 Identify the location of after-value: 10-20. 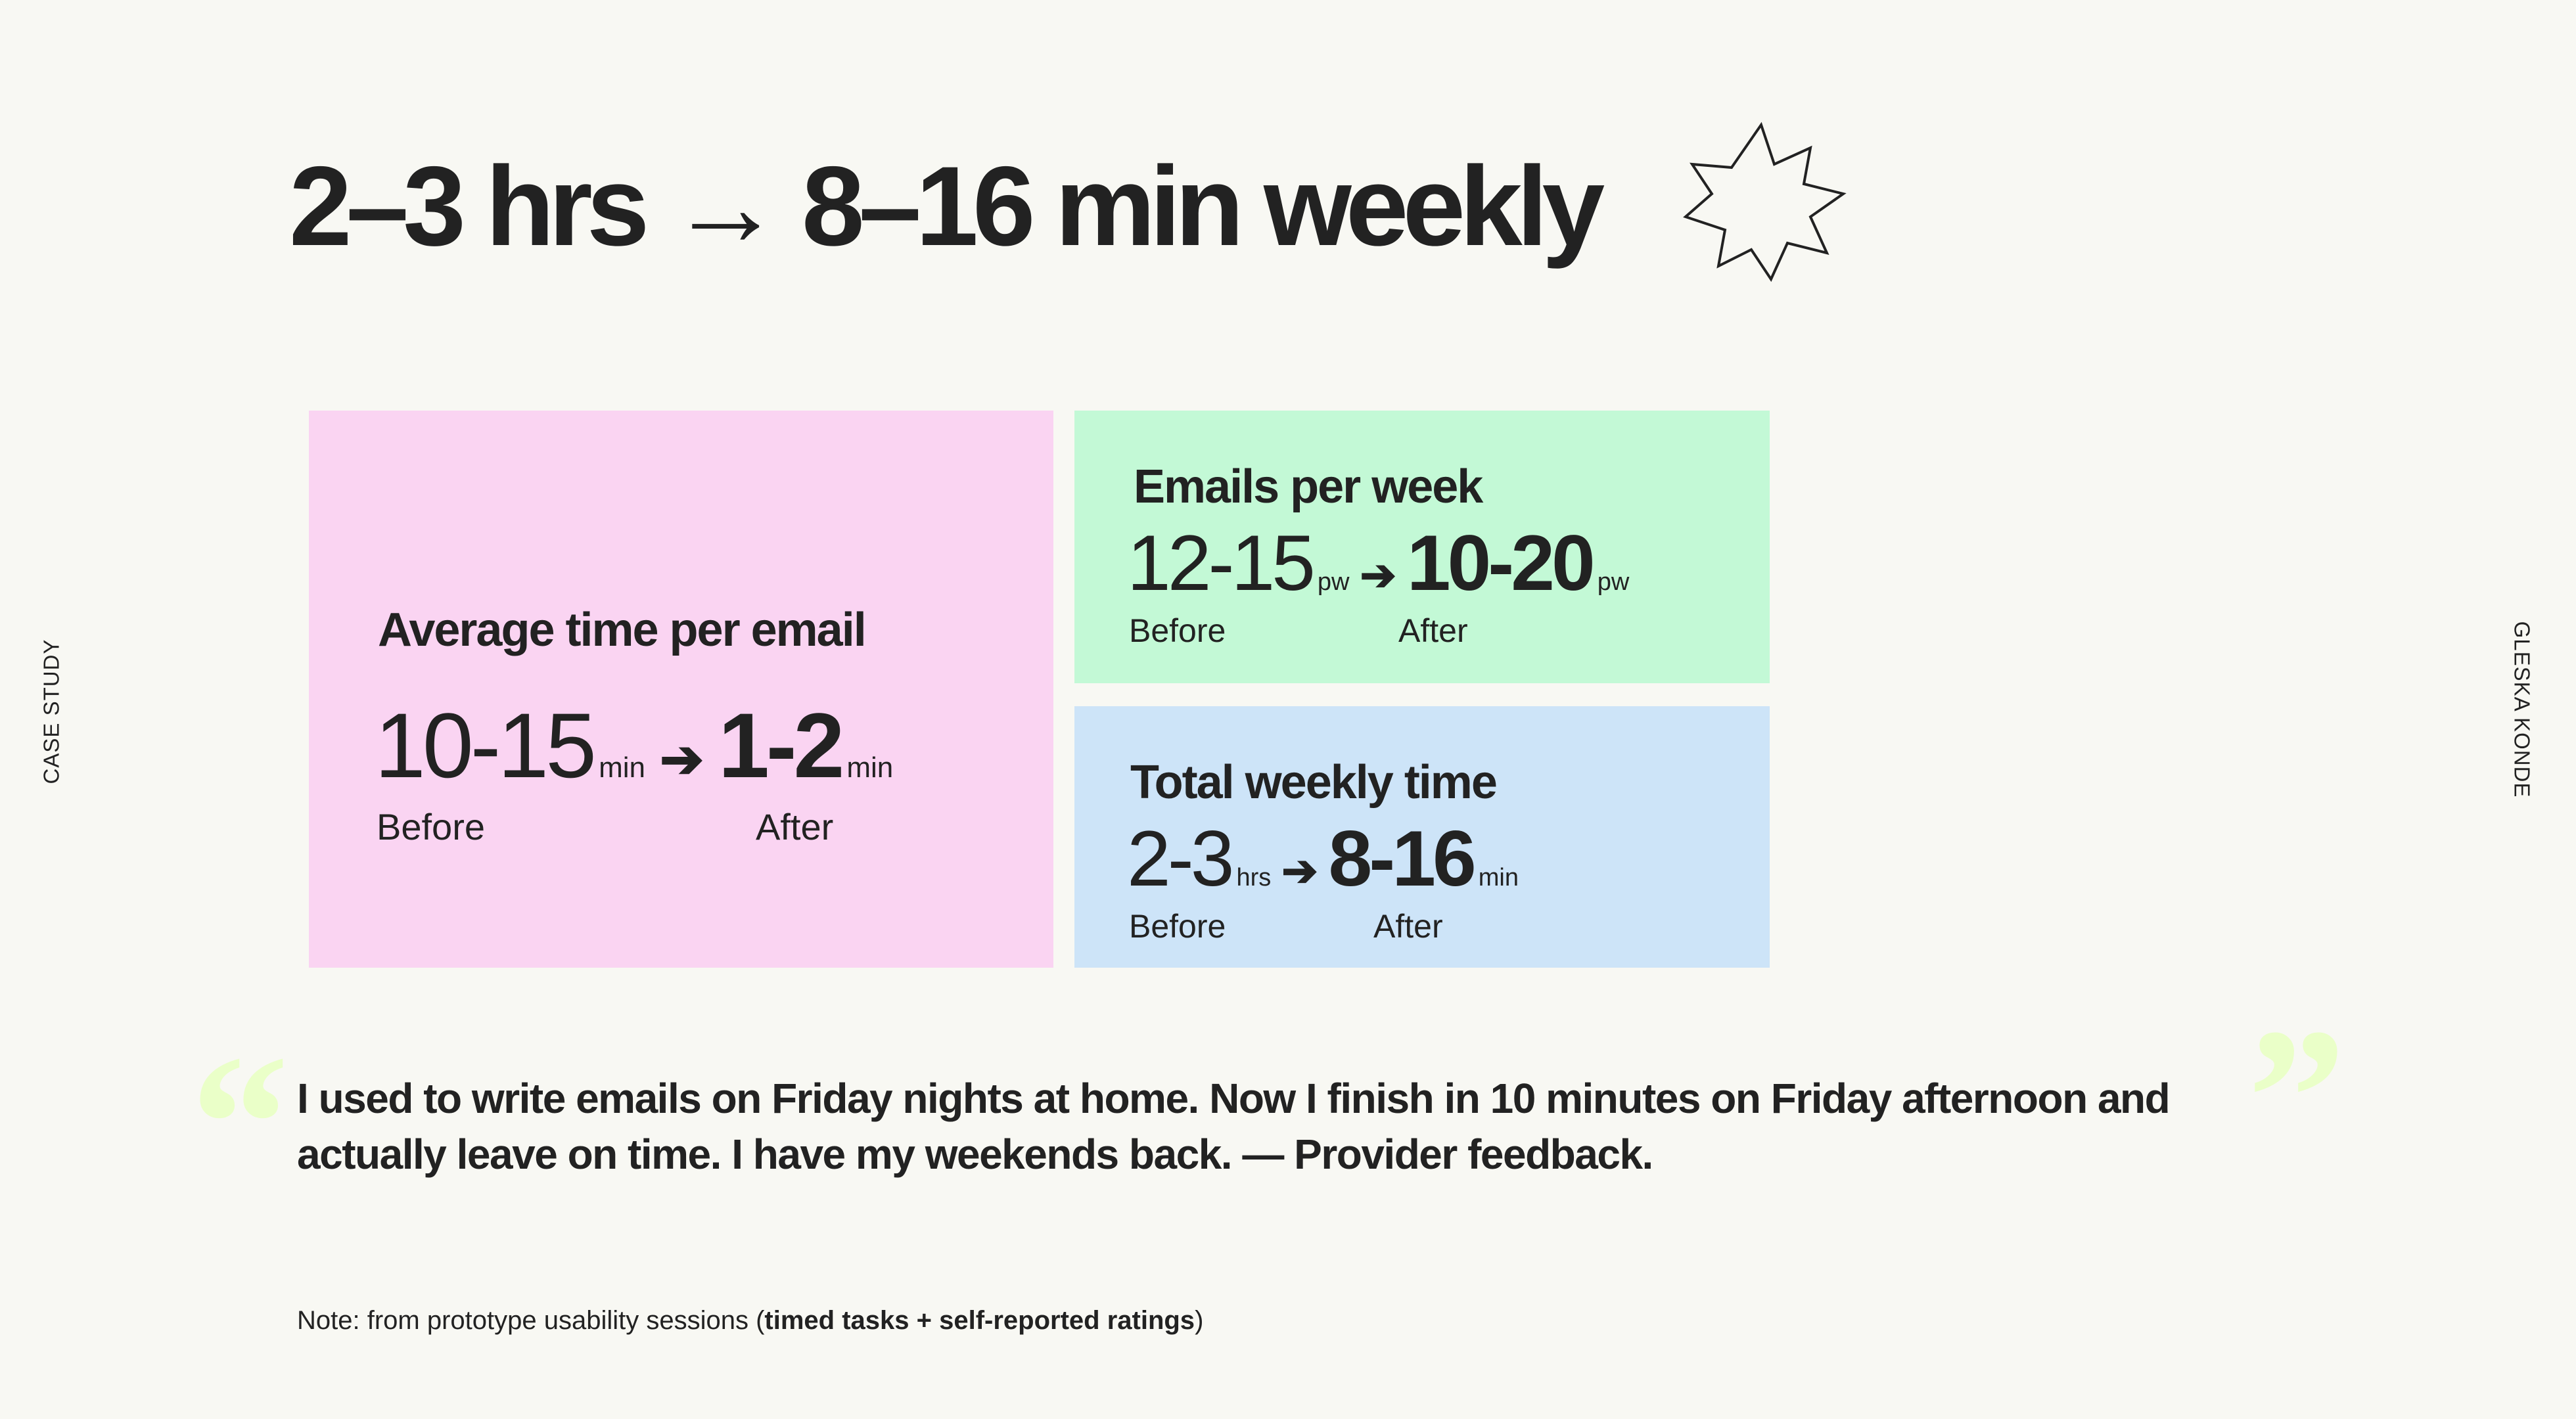
(1501, 563).